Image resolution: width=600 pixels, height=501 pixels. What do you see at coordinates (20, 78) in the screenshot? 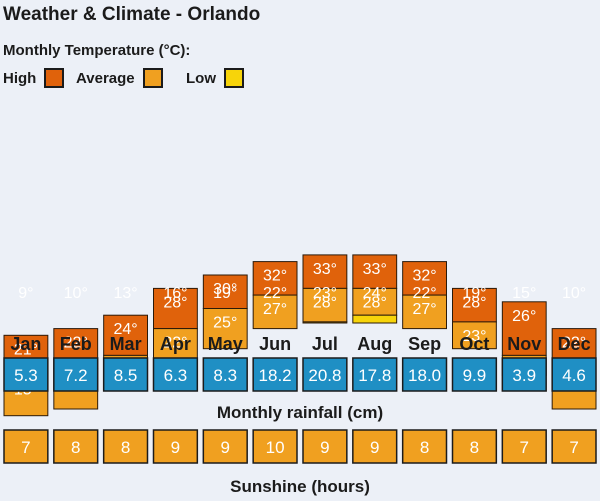
I see `legend-high-label: High` at bounding box center [20, 78].